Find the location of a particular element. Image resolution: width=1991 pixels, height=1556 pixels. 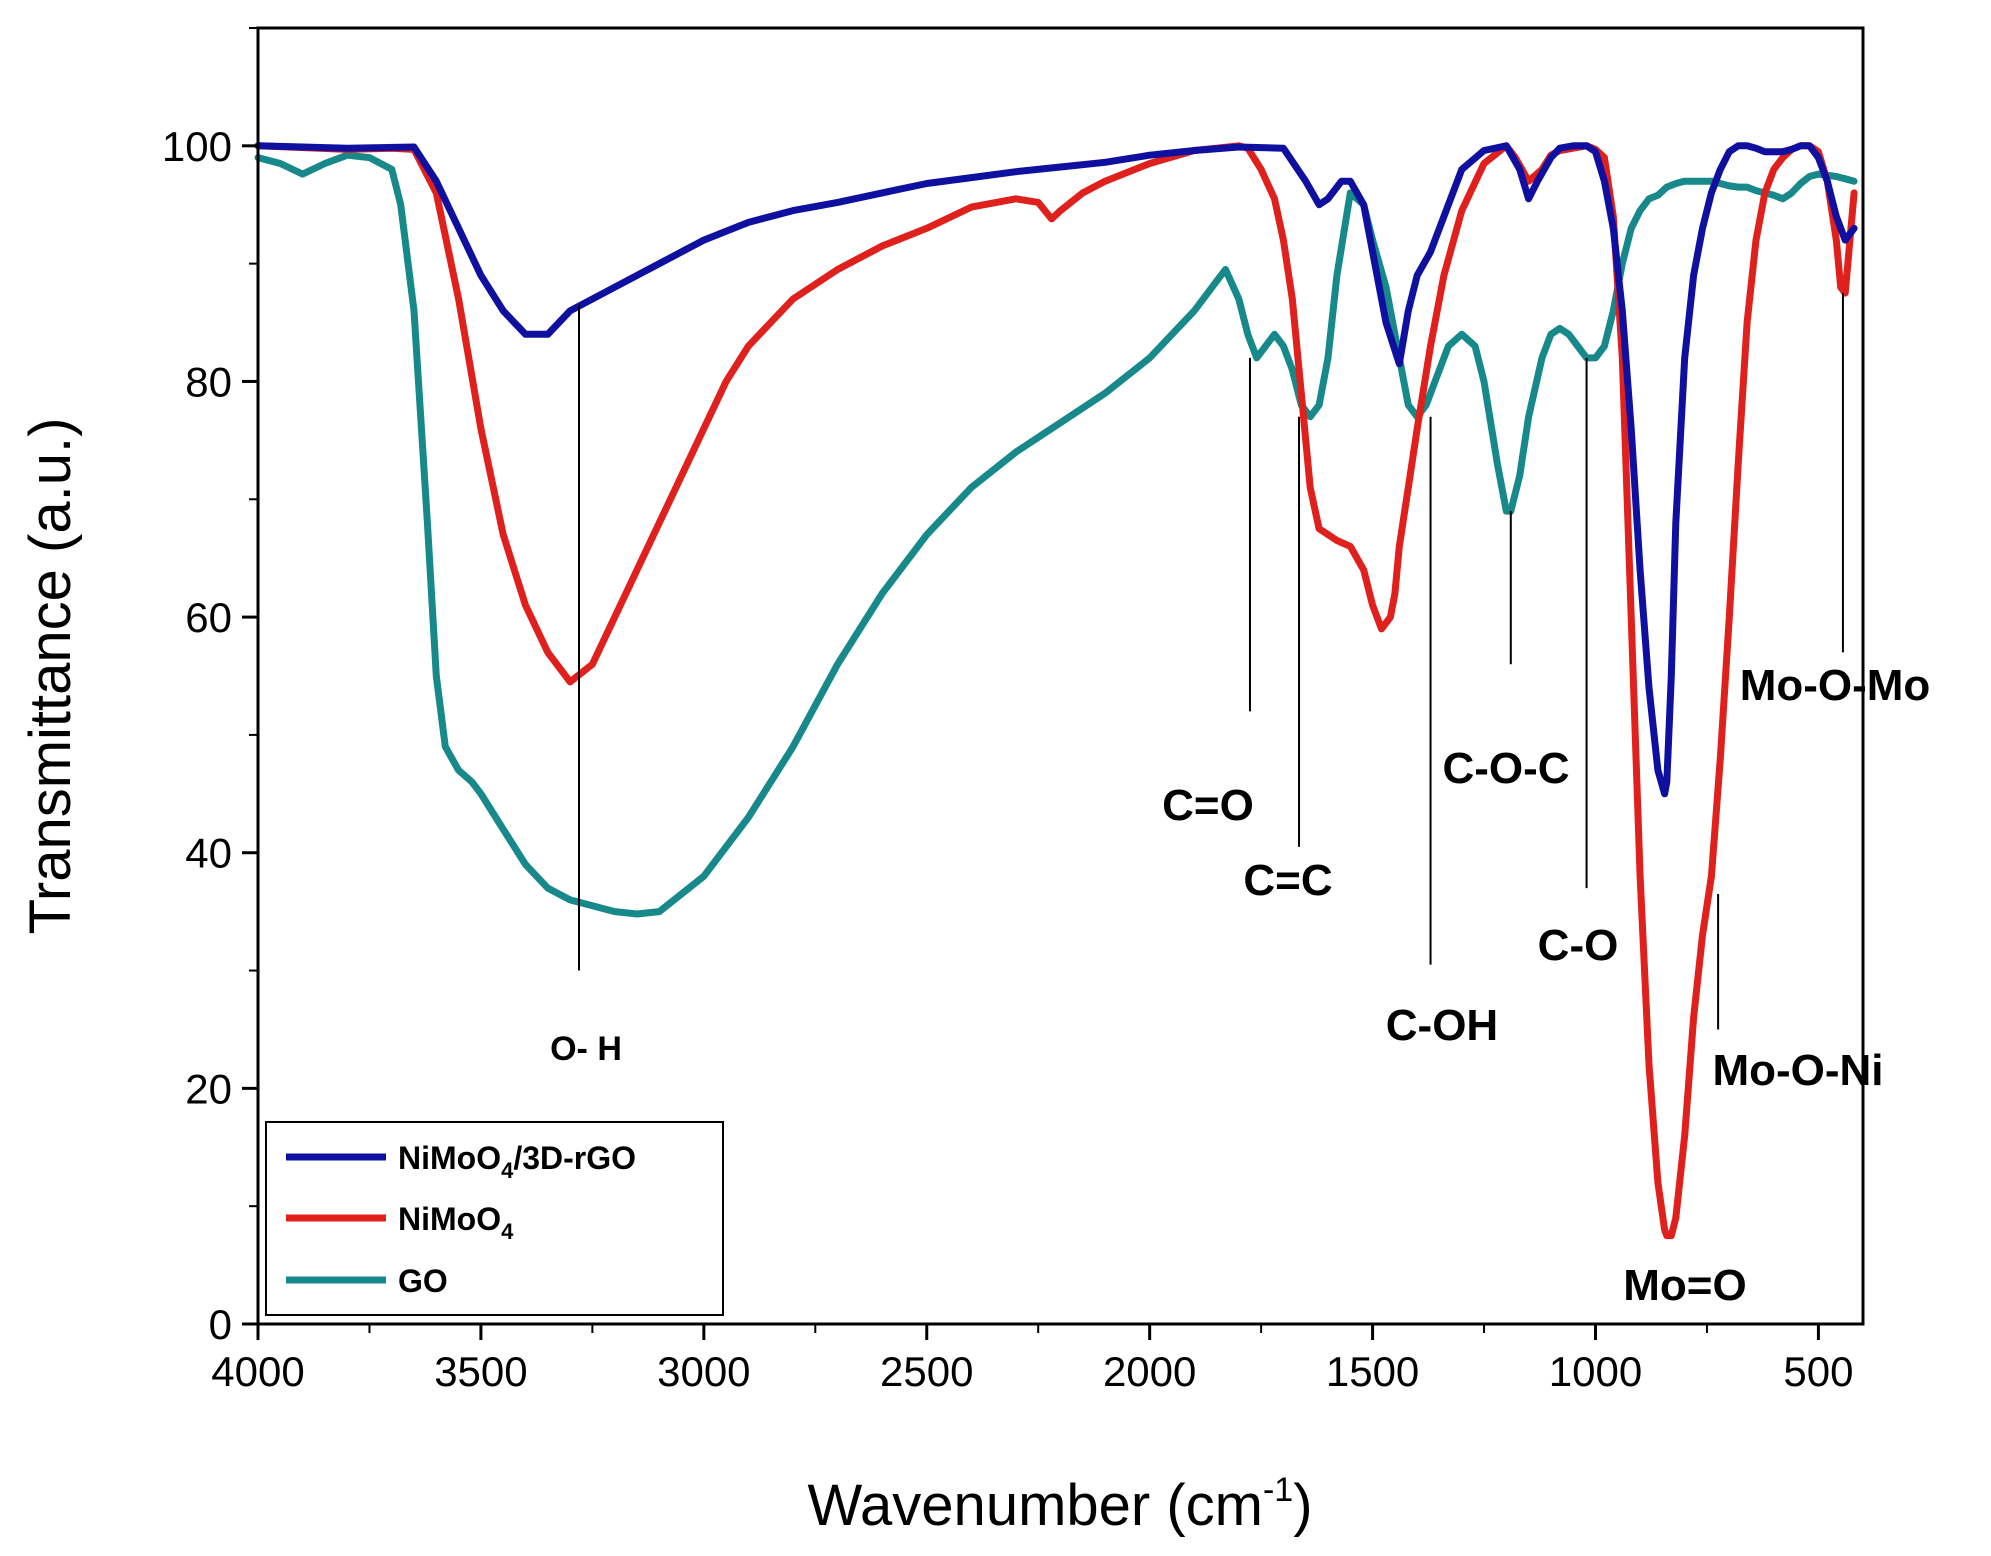

annotation-c-o-c: C-O-C is located at coordinates (1505, 768).